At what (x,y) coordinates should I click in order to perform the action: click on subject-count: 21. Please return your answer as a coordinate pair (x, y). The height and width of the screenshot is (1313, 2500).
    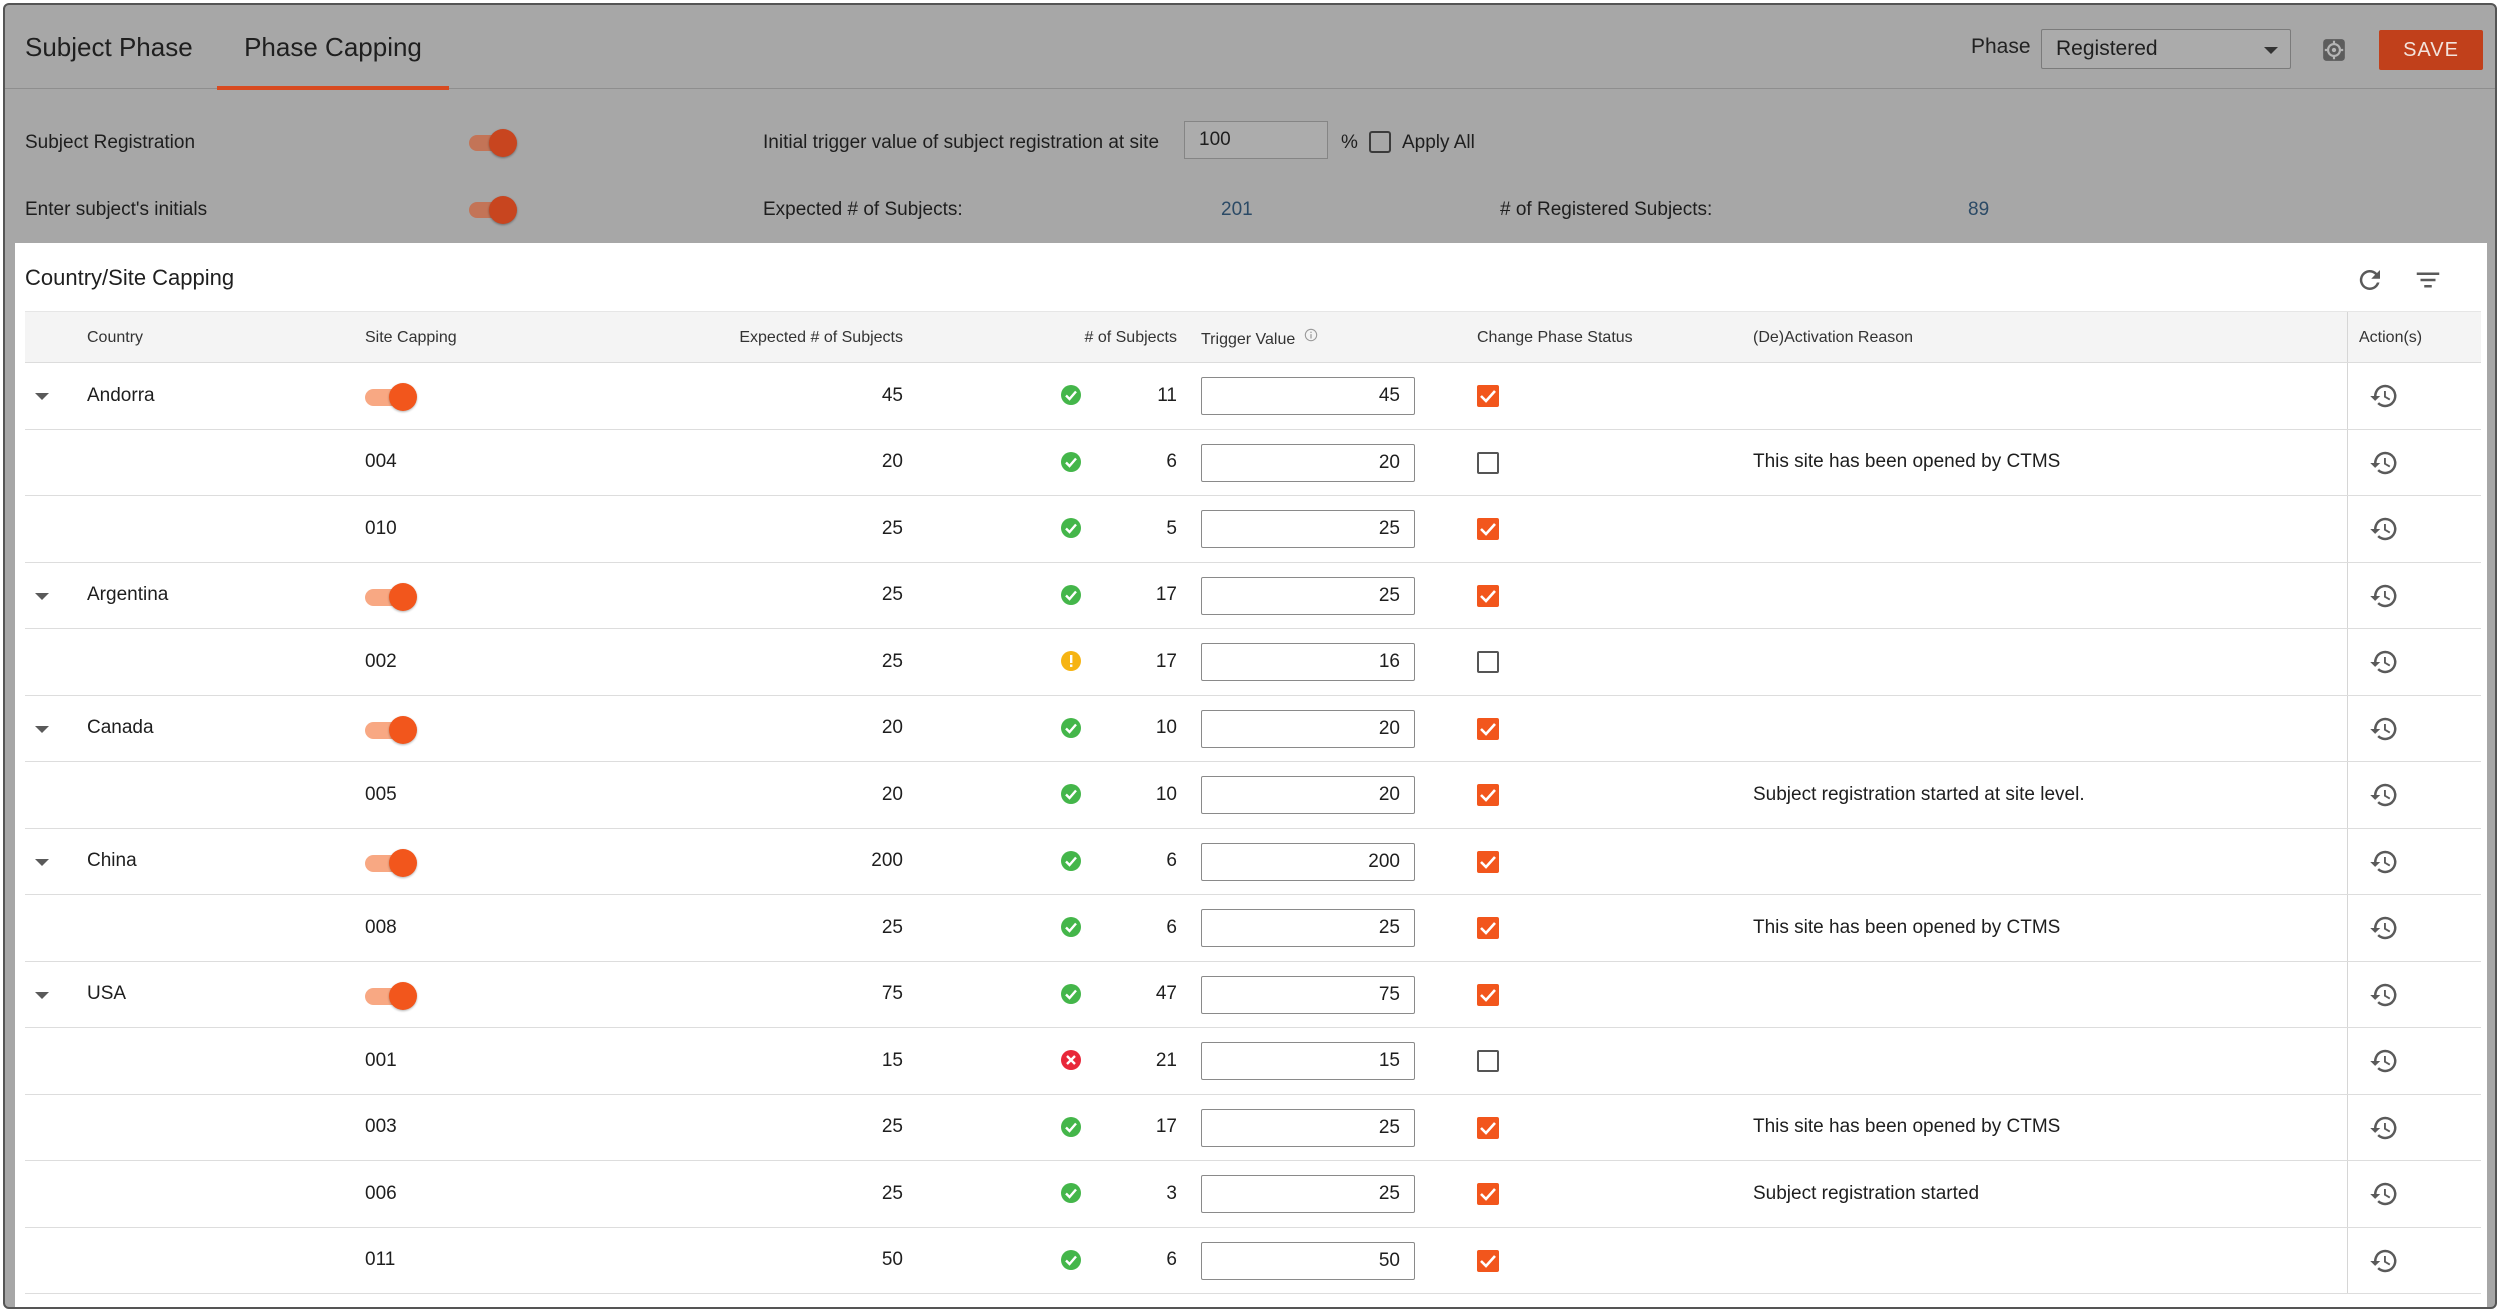
    Looking at the image, I should click on (1166, 1060).